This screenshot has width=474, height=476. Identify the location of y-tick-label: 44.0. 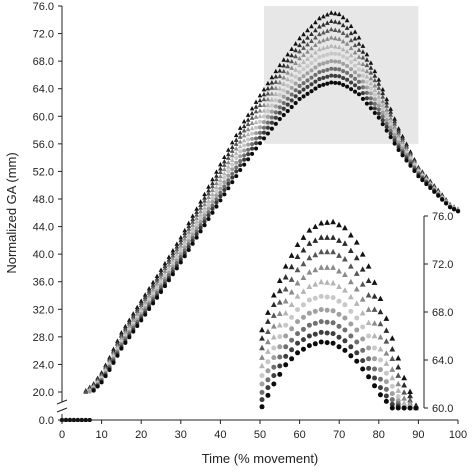
(43, 228).